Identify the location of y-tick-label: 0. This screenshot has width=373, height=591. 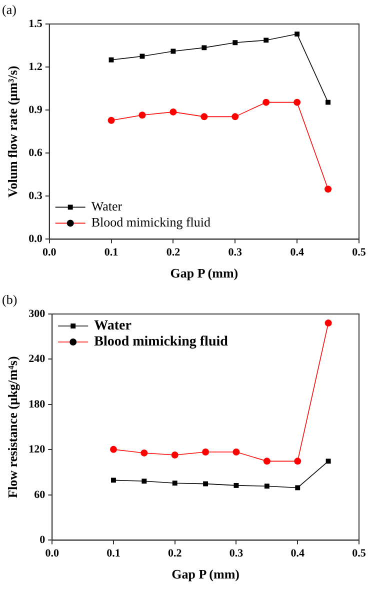
(43, 540).